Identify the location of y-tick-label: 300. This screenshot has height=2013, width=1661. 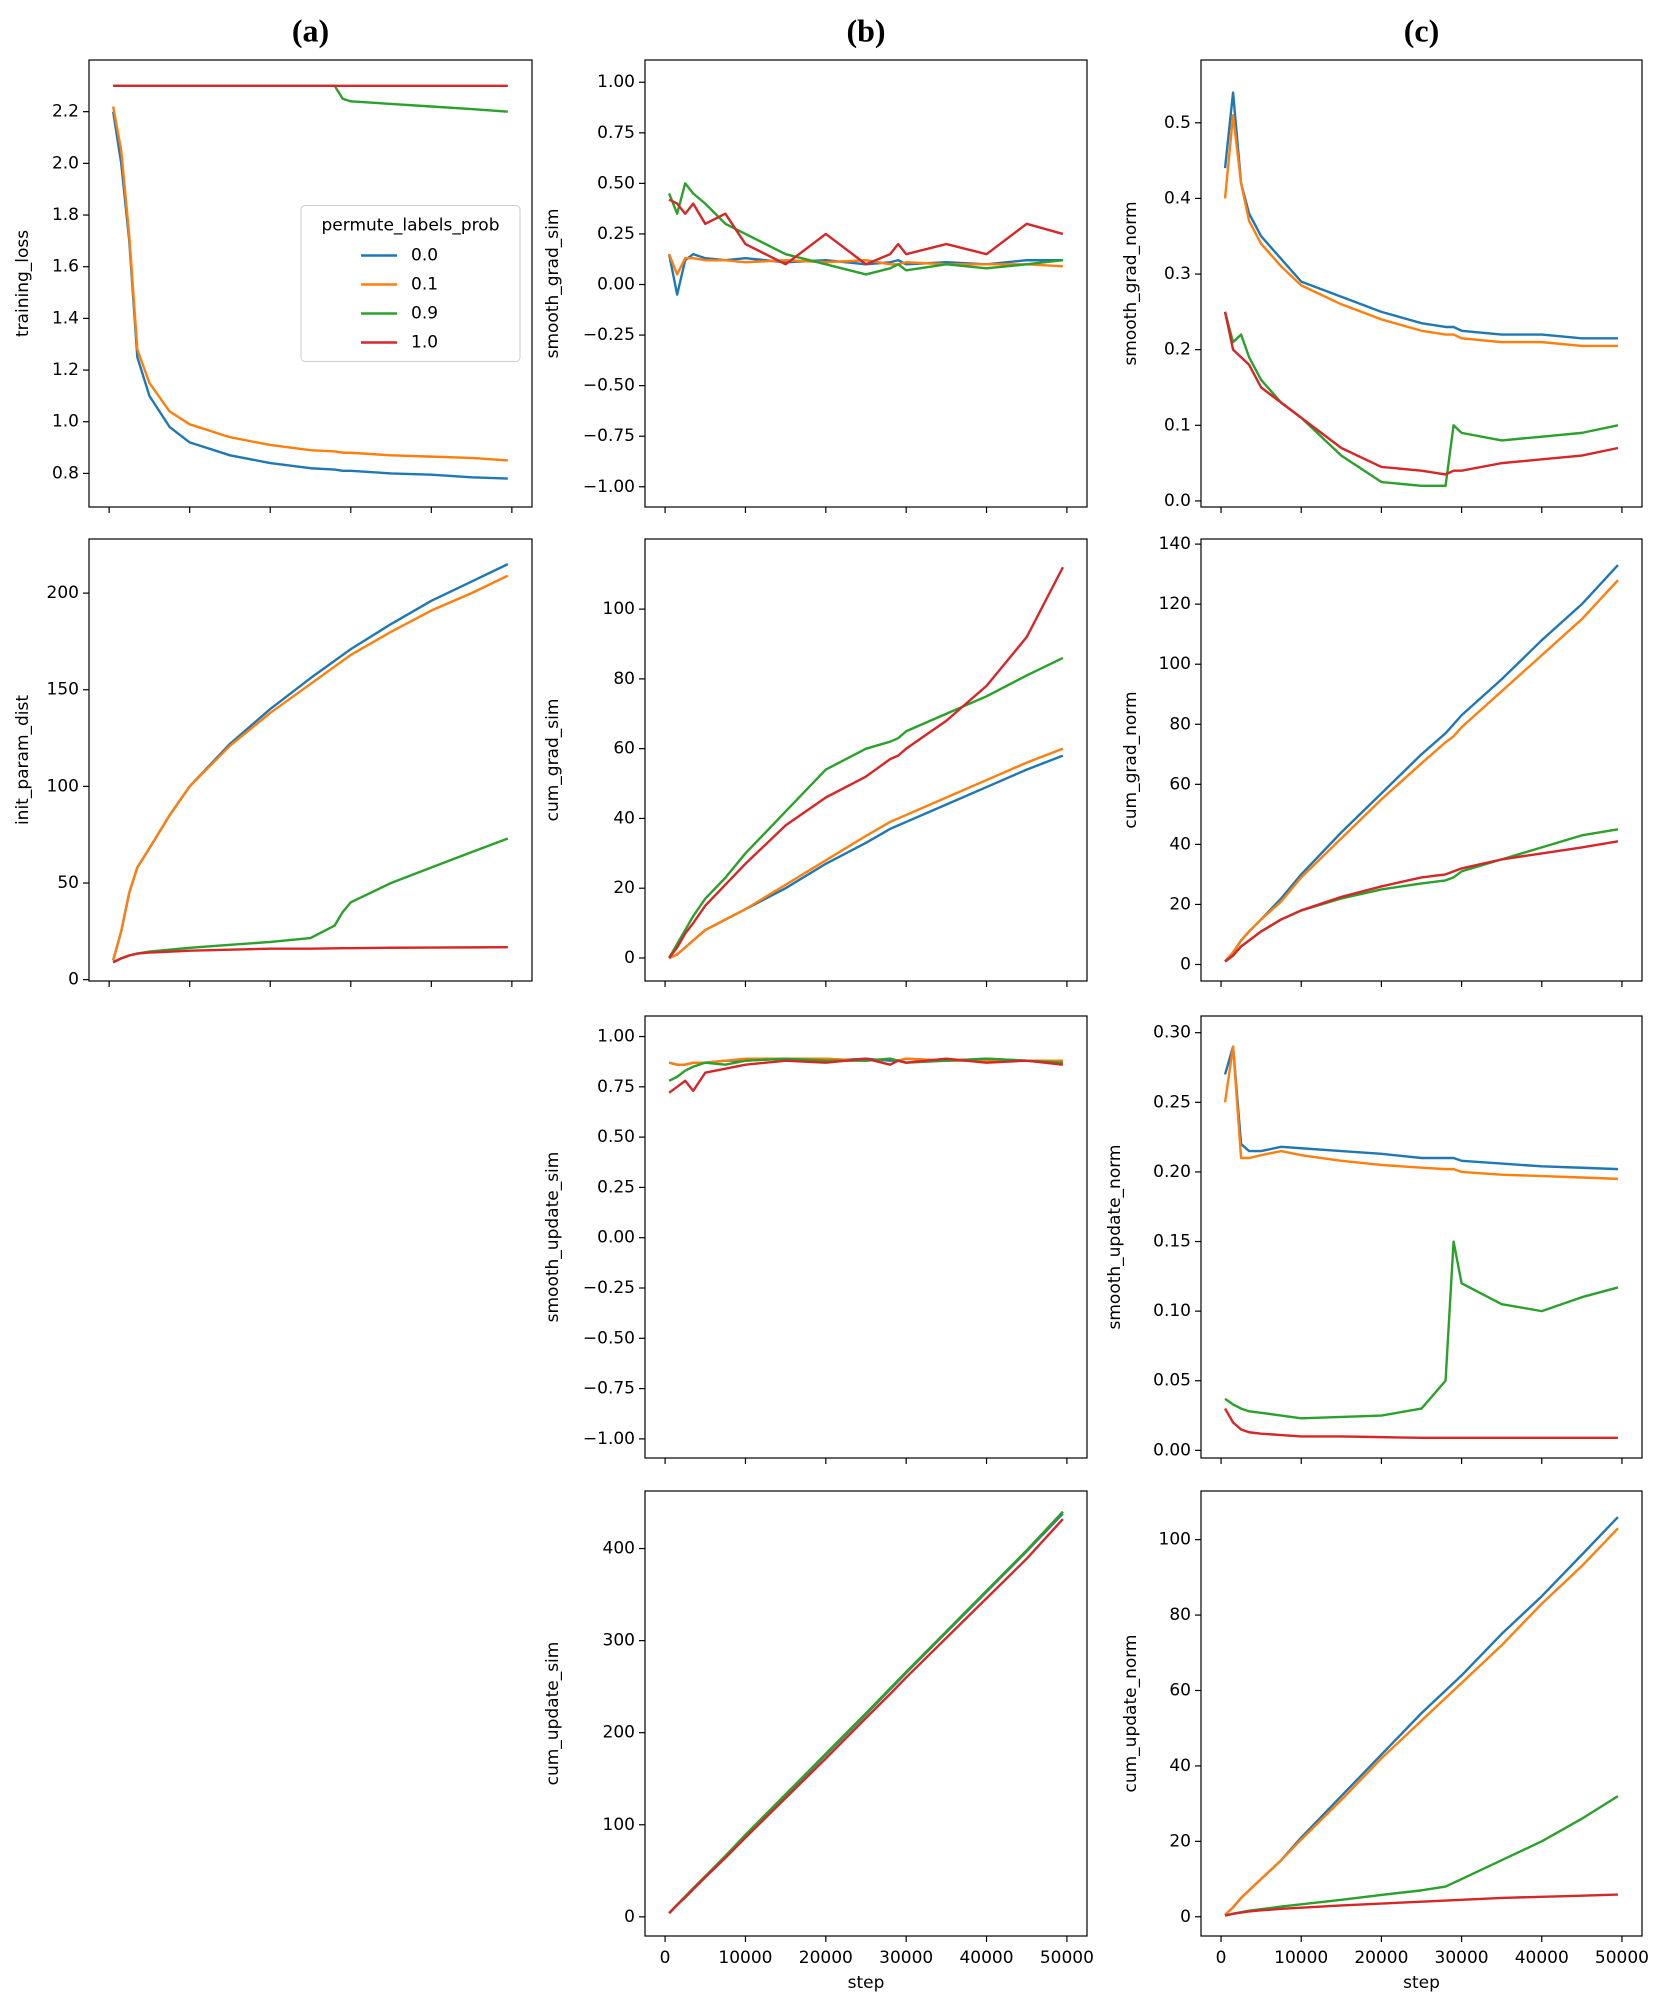
(619, 1641).